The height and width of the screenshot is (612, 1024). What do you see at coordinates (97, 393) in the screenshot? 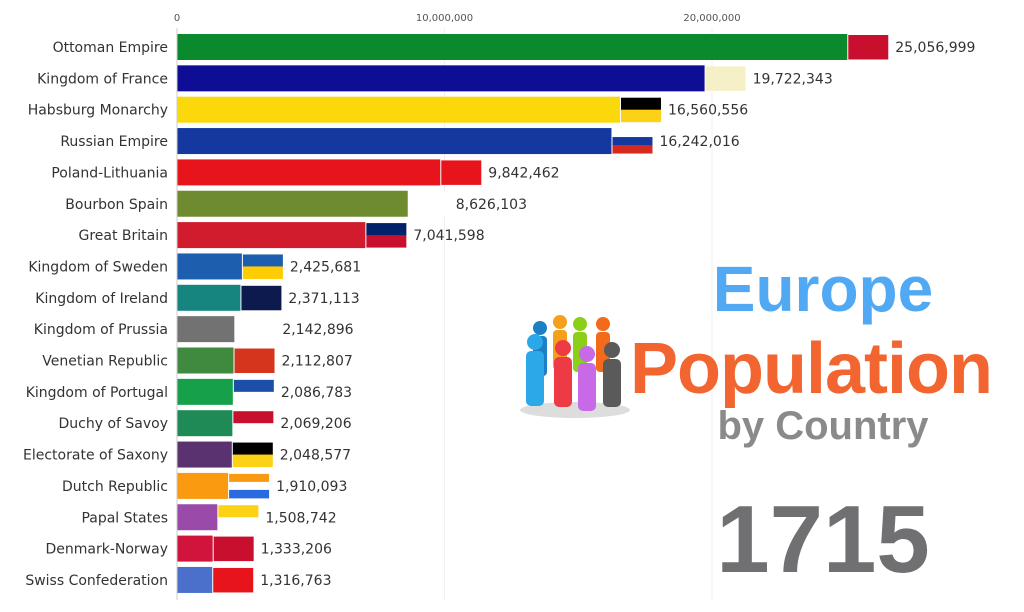
I see `category-label: Kingdom of Portugal` at bounding box center [97, 393].